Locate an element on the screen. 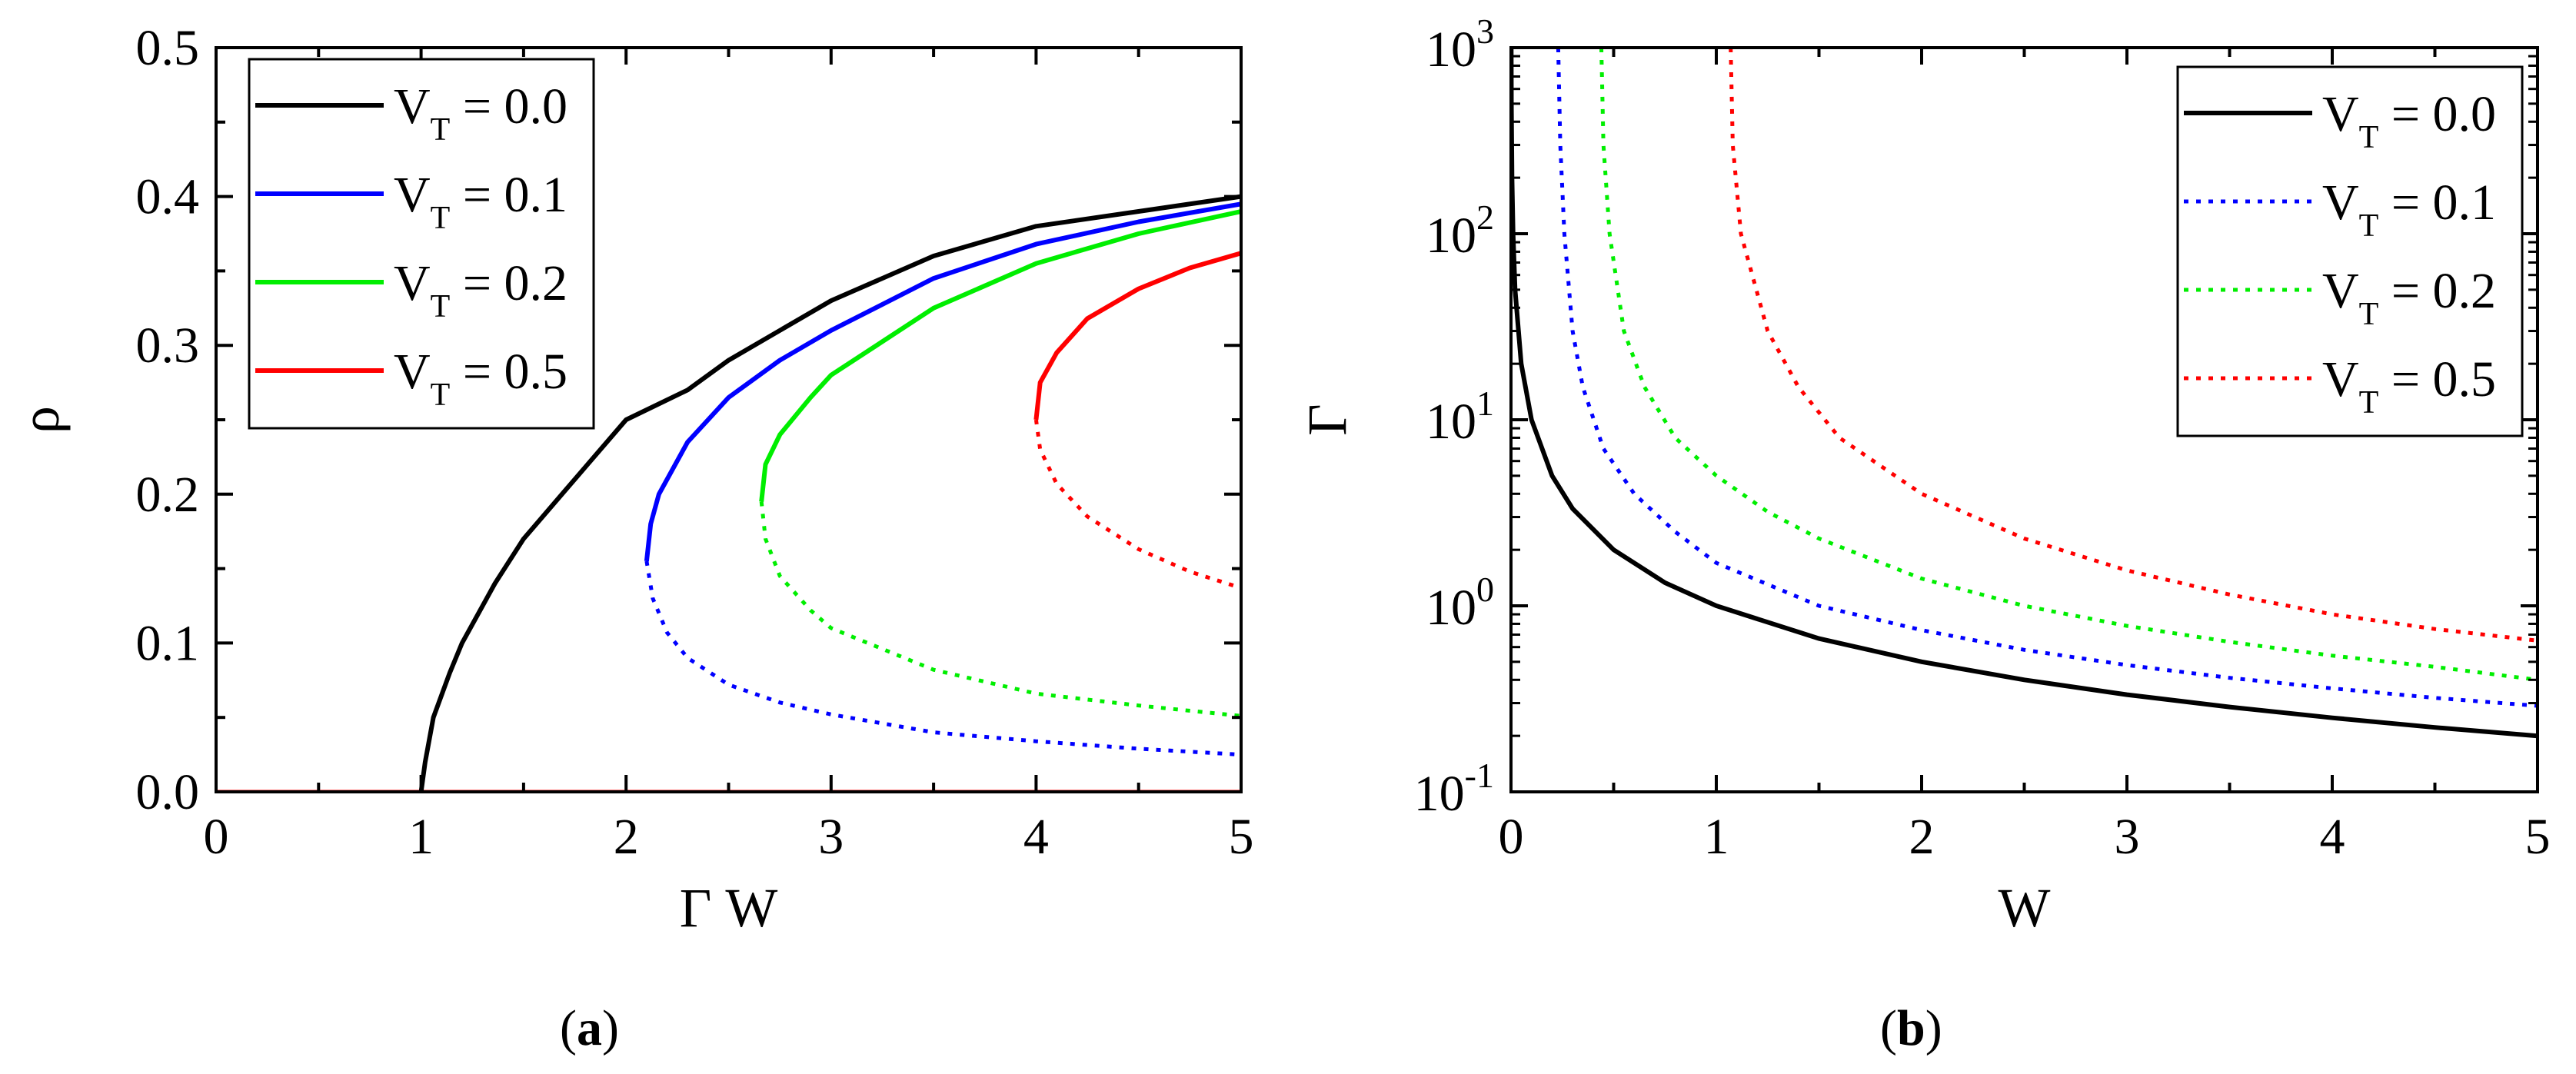 This screenshot has width=2576, height=1074. y-tick-label: 10² is located at coordinates (1460, 231).